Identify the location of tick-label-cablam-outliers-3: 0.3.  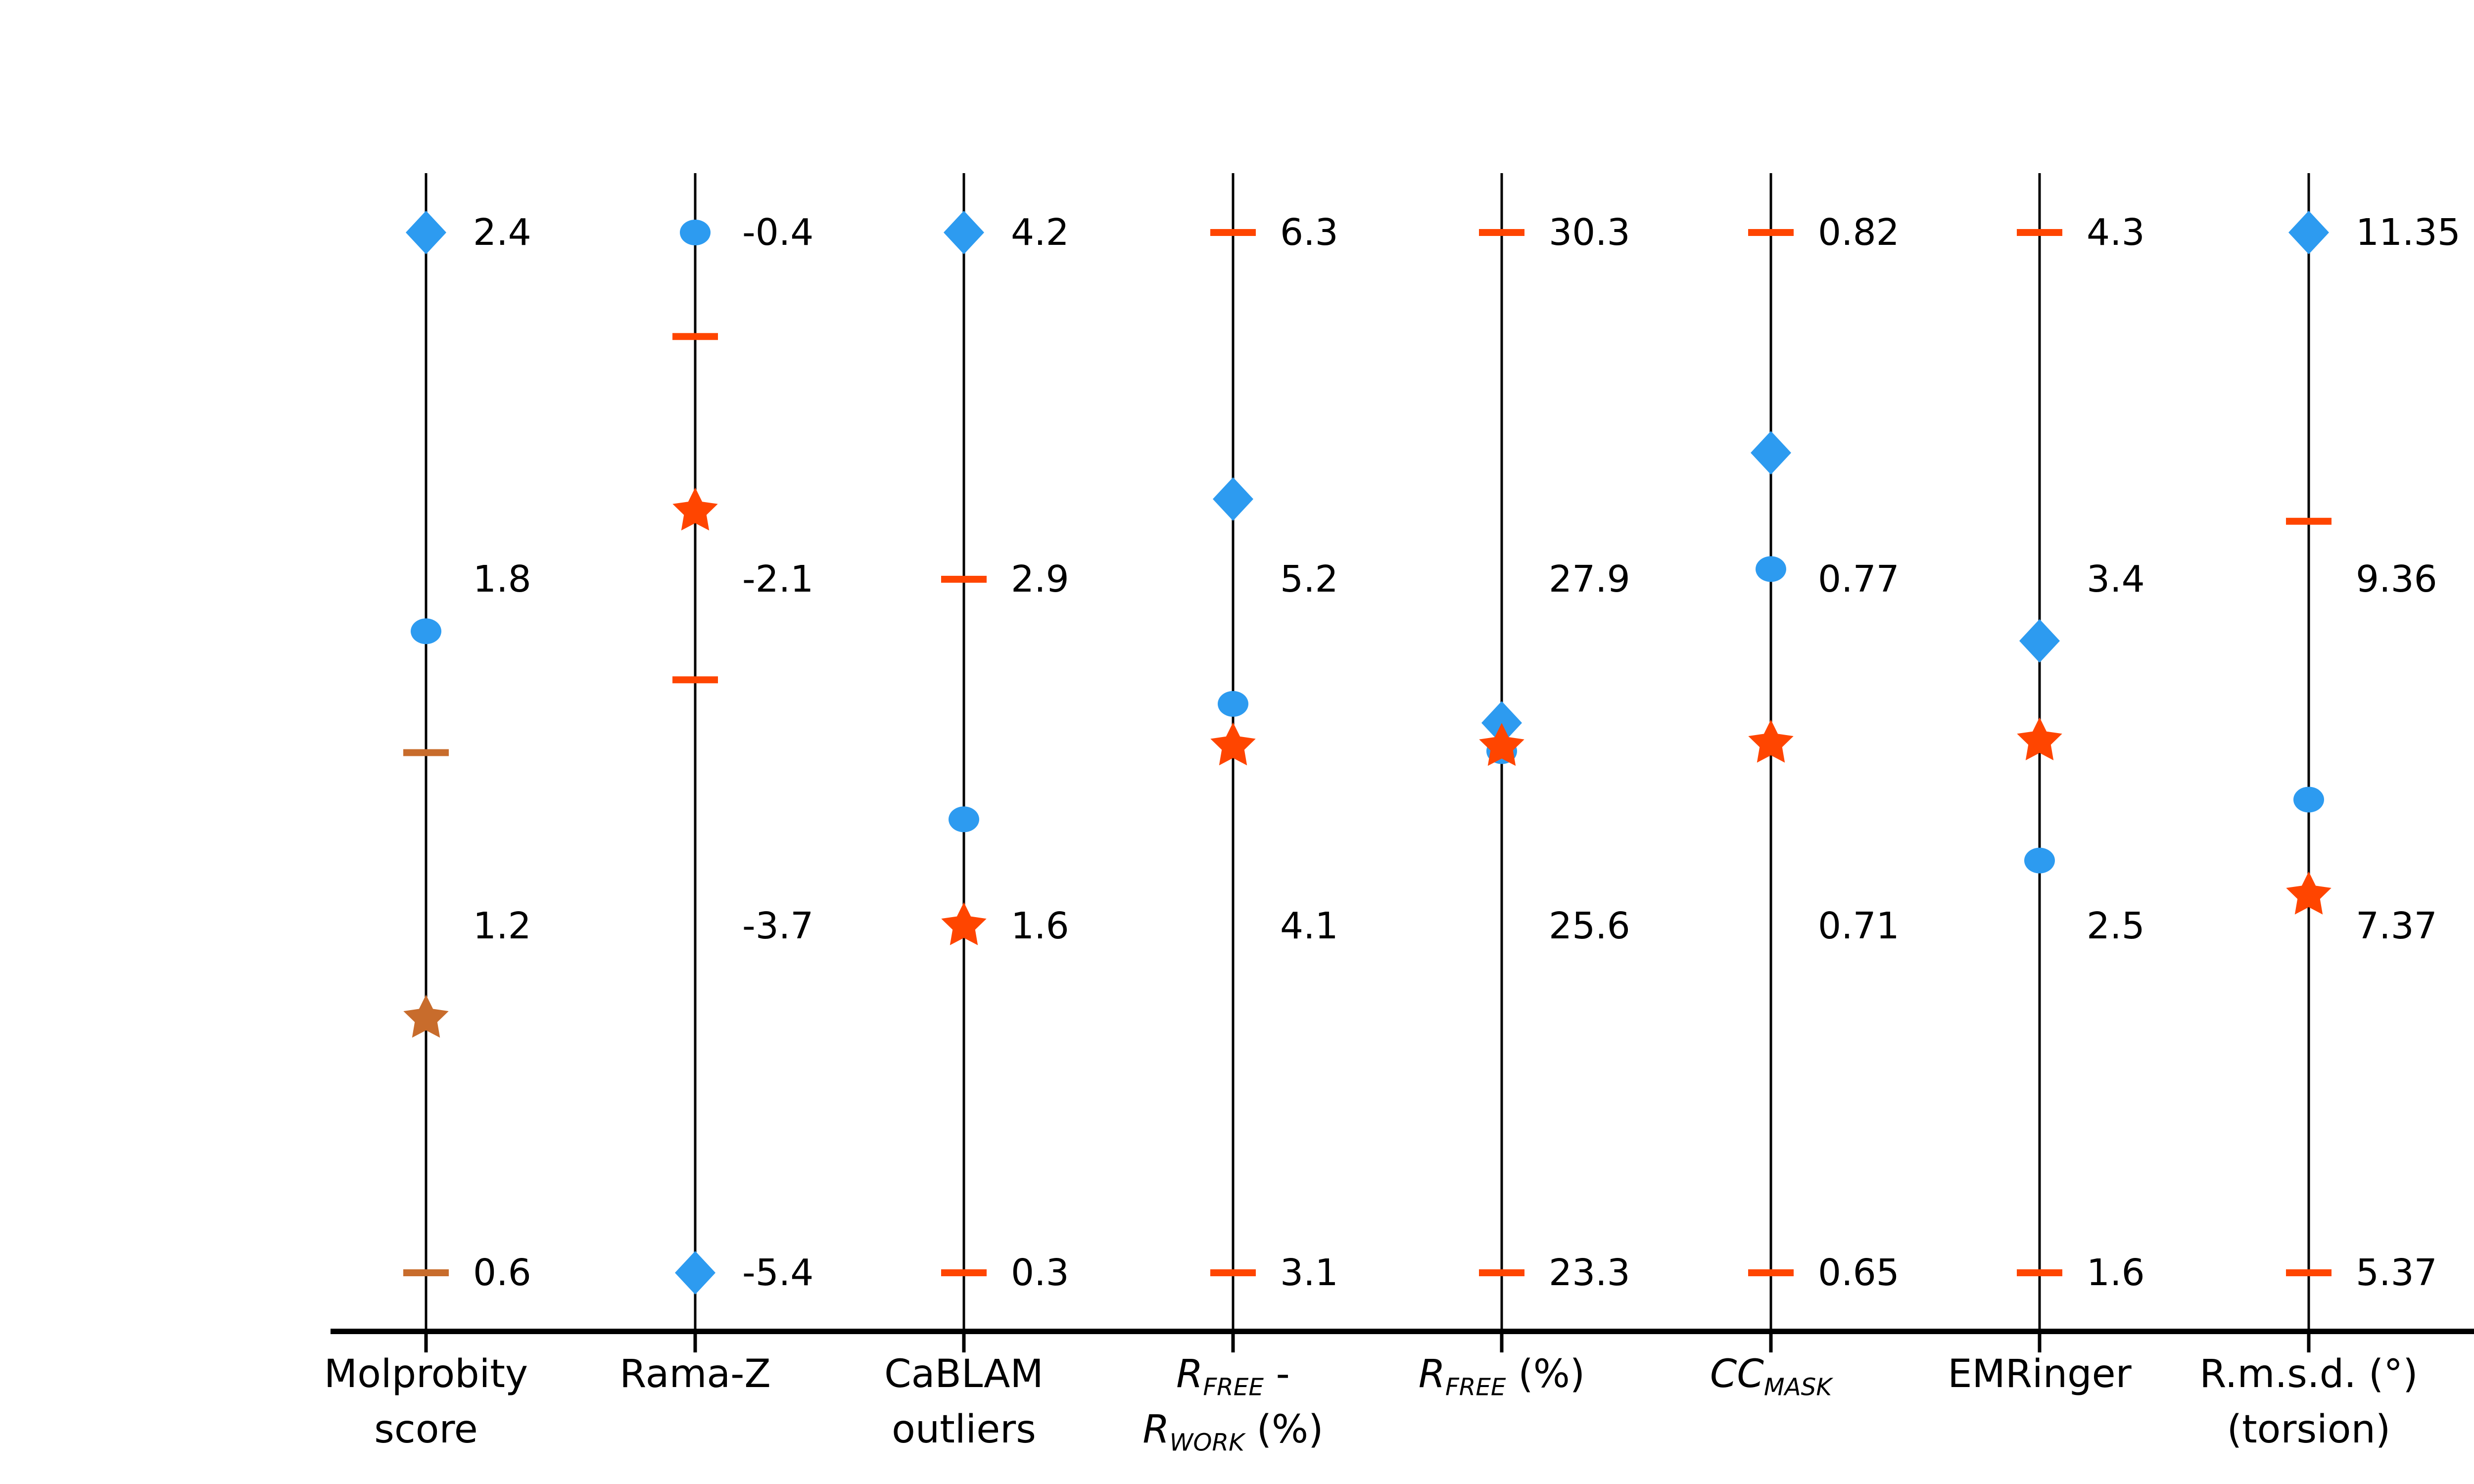
(1040, 1273).